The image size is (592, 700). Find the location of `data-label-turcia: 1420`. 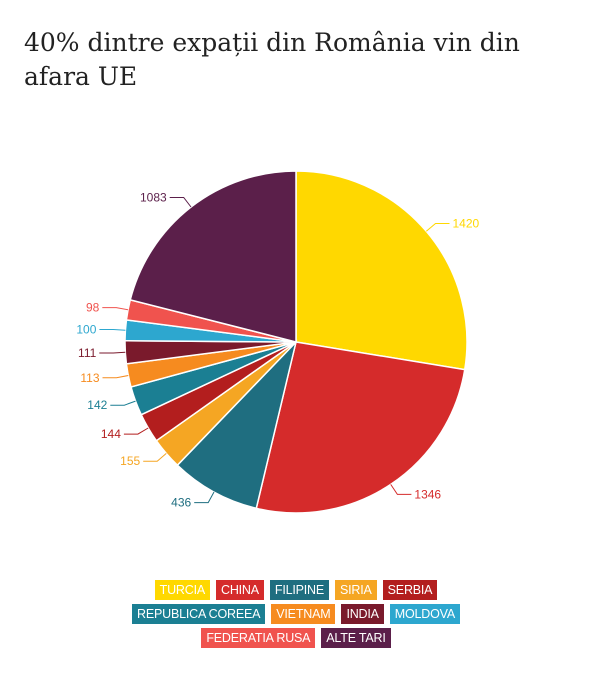

data-label-turcia: 1420 is located at coordinates (466, 224).